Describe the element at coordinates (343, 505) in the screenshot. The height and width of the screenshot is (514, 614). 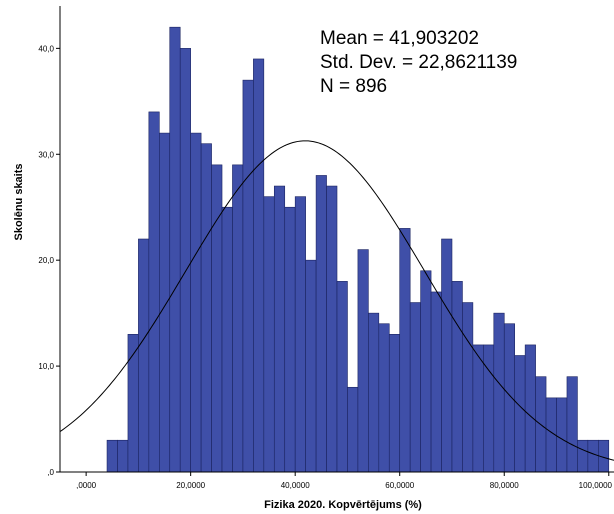
I see `x-axis-label: Fizika 2020. Kopvērtējums (%)` at that location.